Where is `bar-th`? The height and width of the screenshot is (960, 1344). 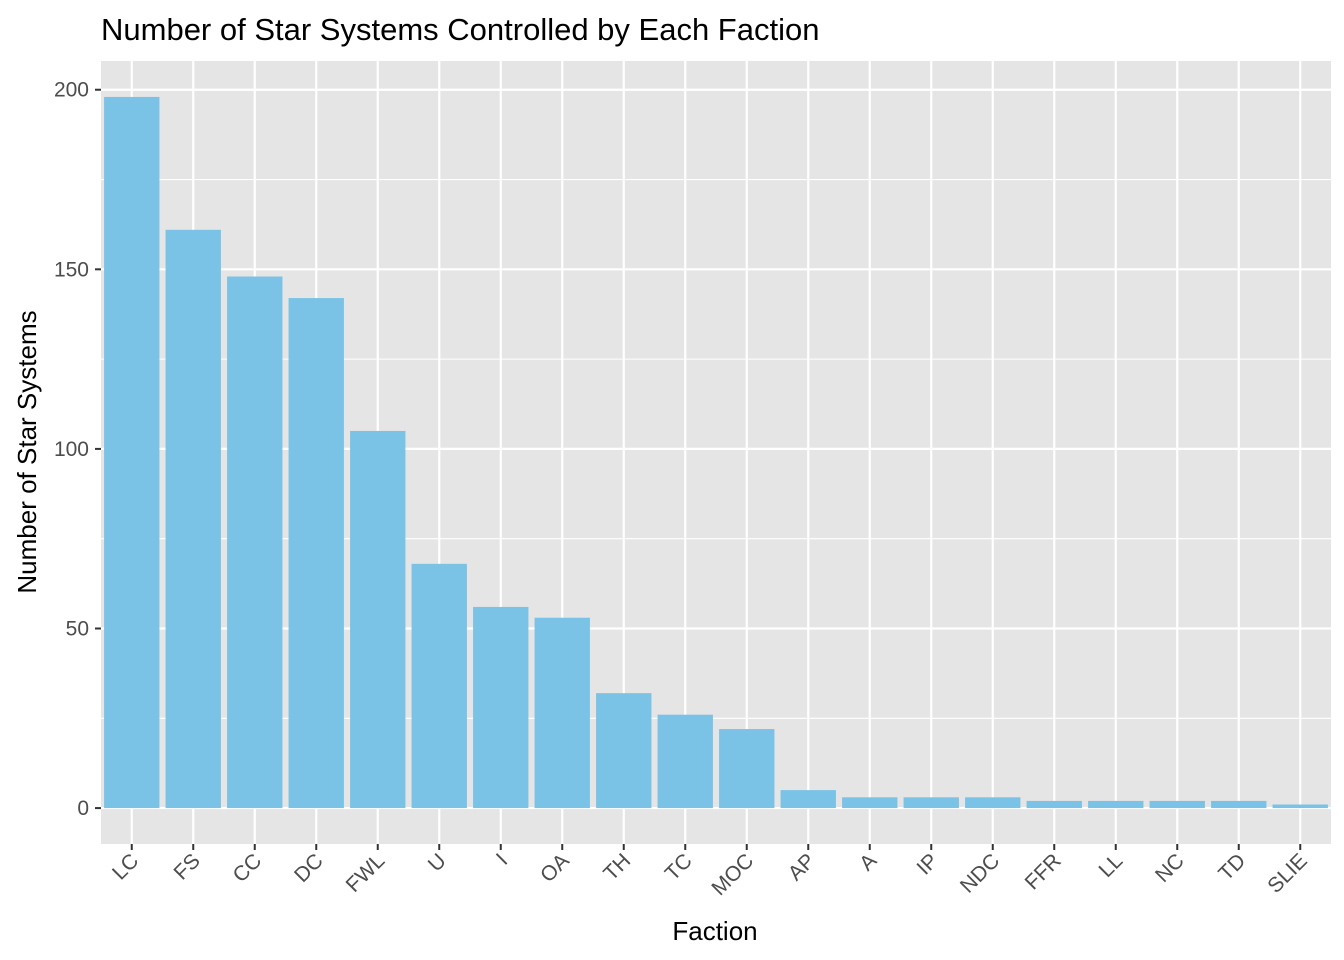 bar-th is located at coordinates (624, 751).